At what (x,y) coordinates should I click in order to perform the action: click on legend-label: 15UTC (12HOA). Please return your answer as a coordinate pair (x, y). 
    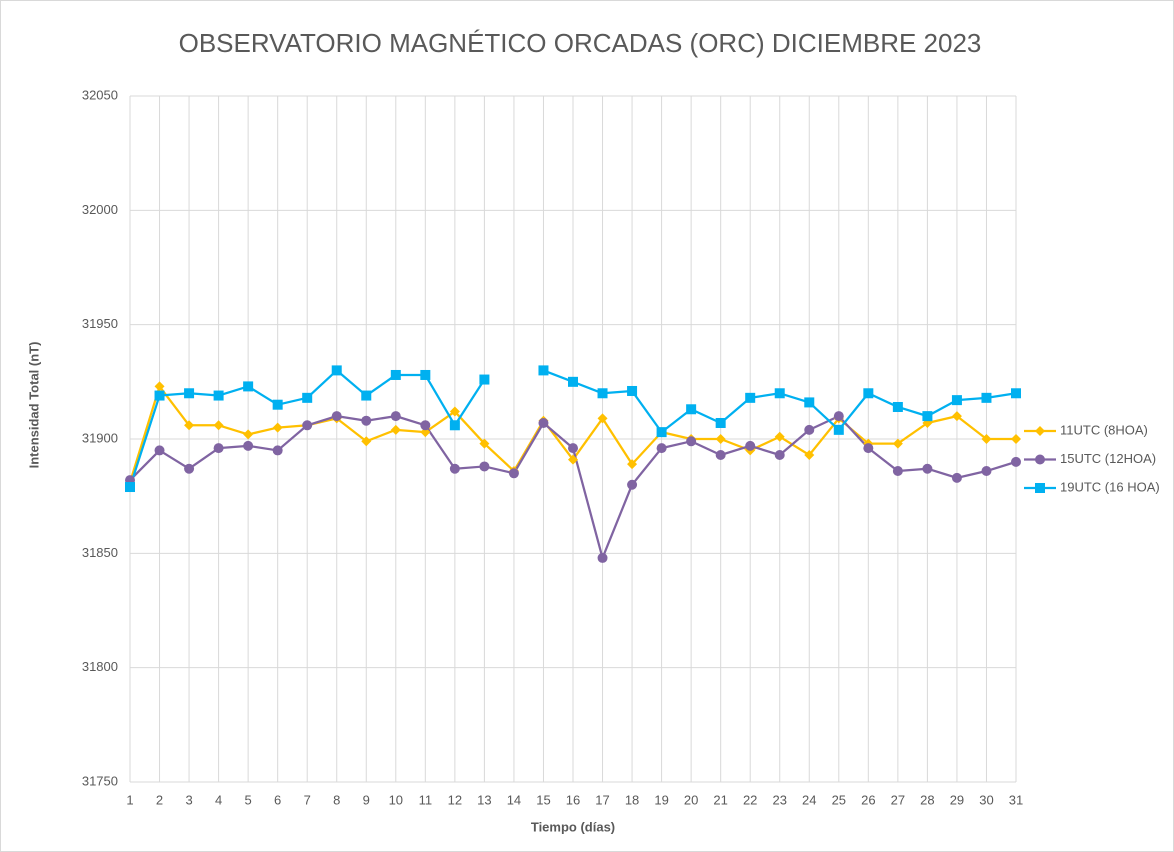
    Looking at the image, I should click on (1108, 458).